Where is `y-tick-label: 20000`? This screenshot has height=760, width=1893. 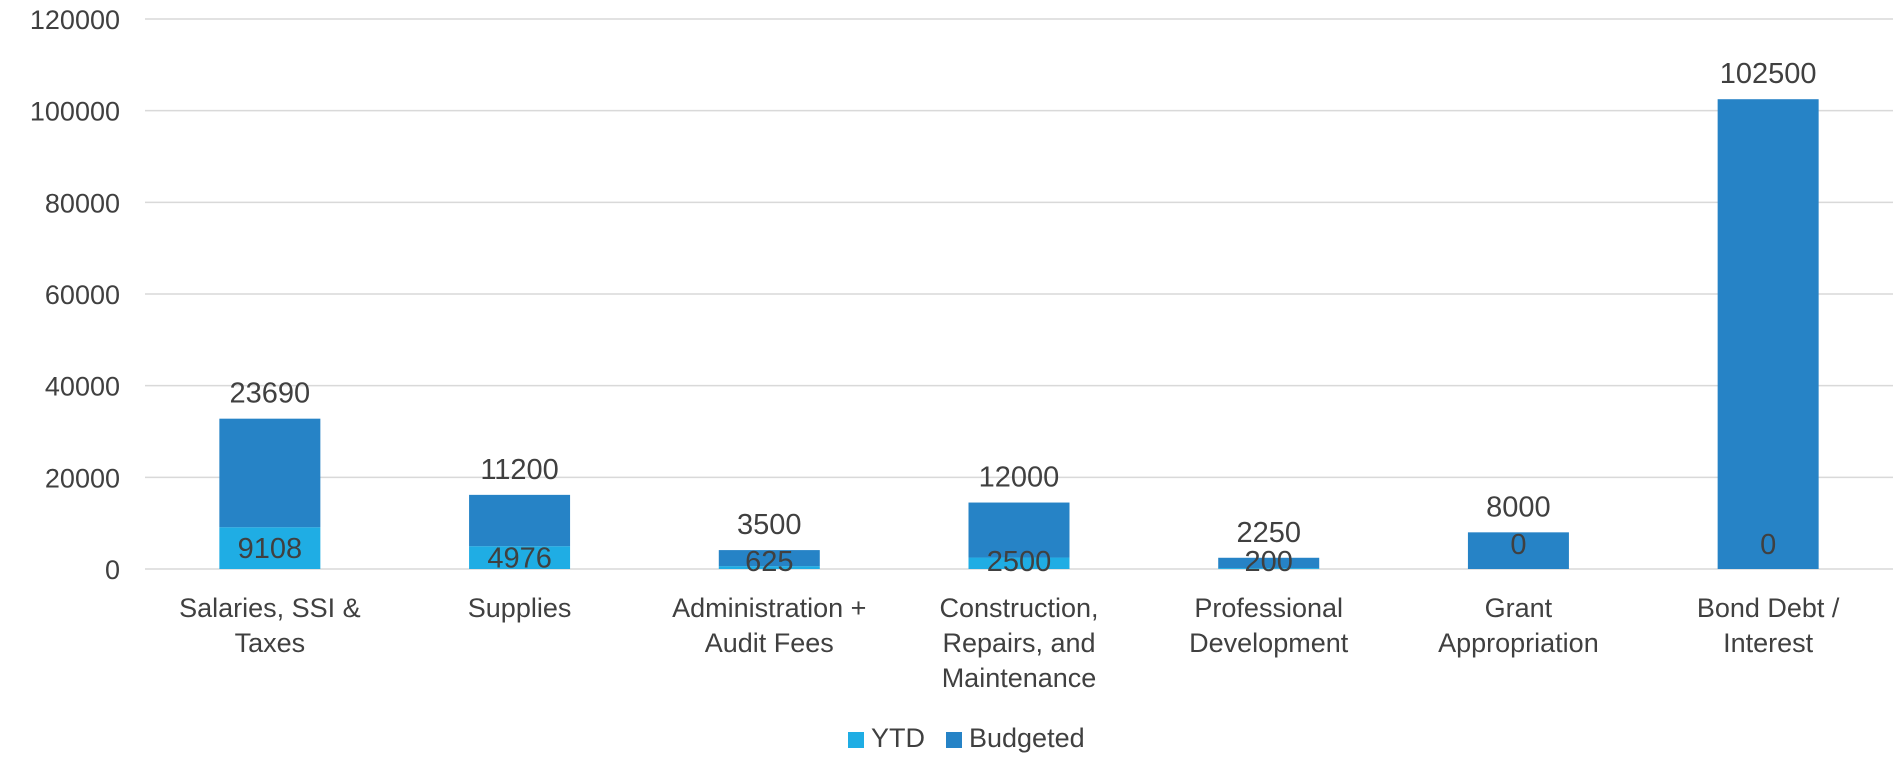 y-tick-label: 20000 is located at coordinates (82, 478).